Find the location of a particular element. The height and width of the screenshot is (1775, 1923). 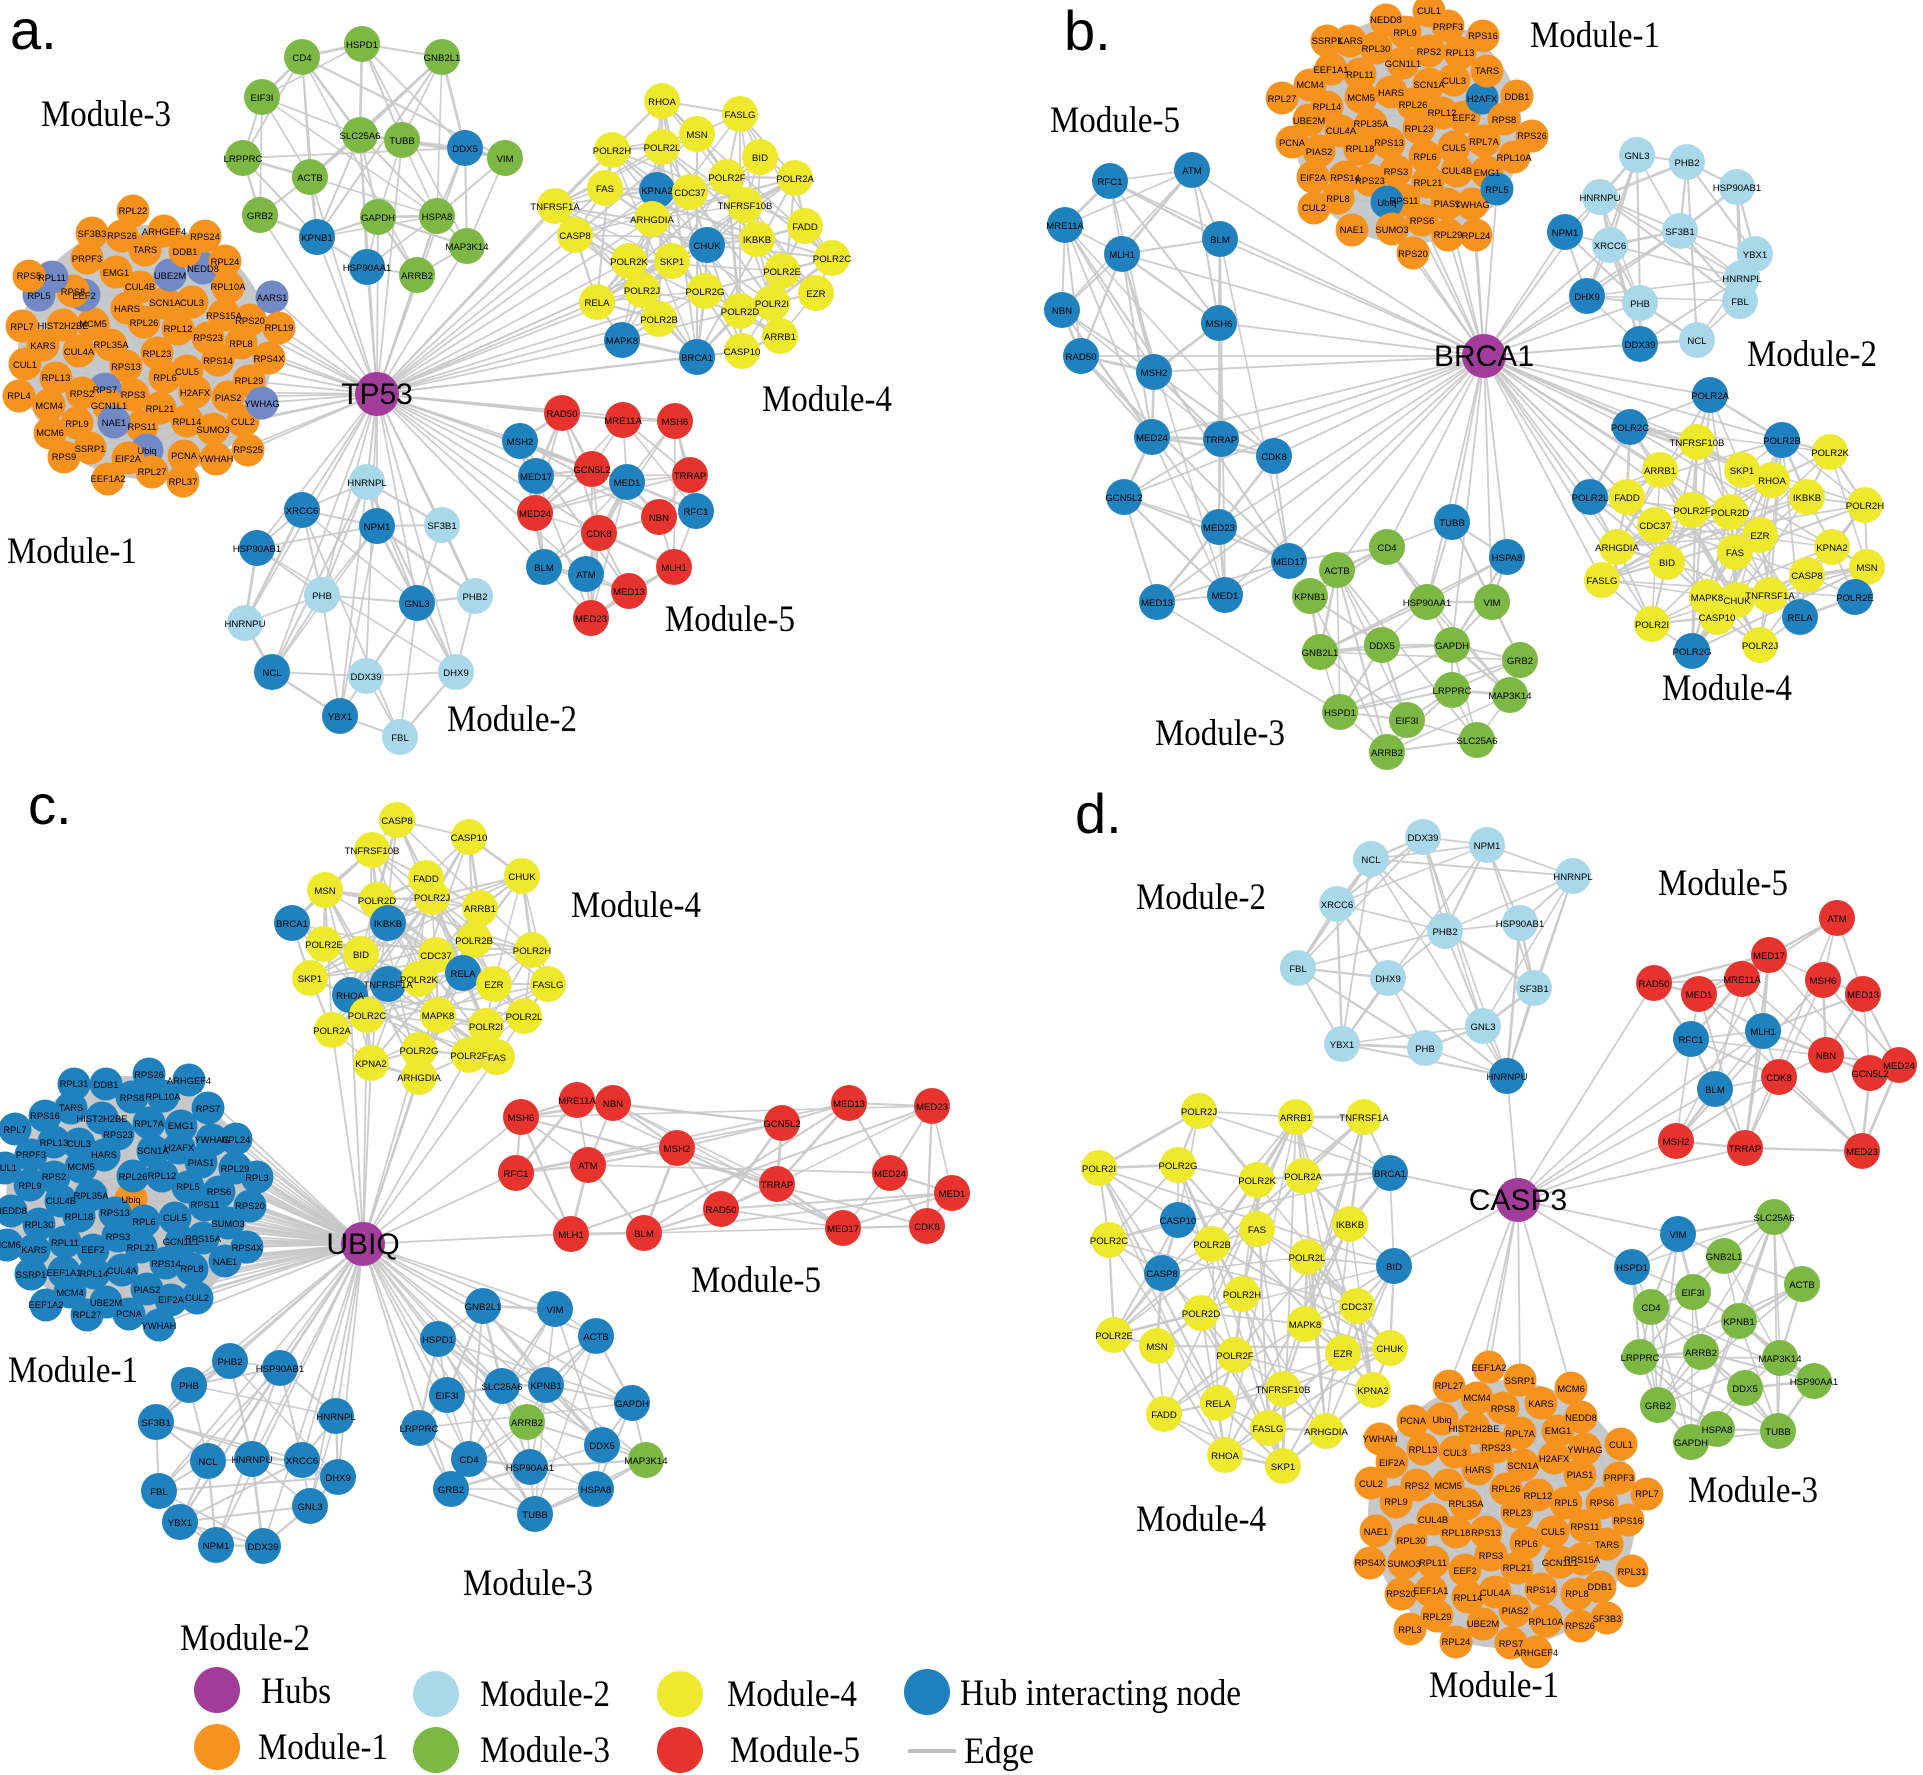

svg-text: SCN1A is located at coordinates (1523, 1465).